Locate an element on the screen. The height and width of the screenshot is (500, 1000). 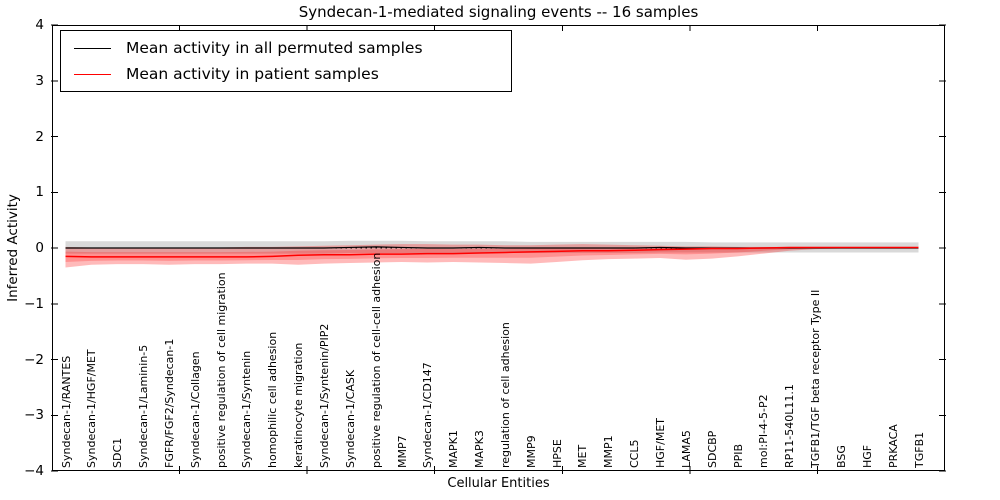
legend-item-permuted: Mean activity in all permuted samples is located at coordinates (286, 48).